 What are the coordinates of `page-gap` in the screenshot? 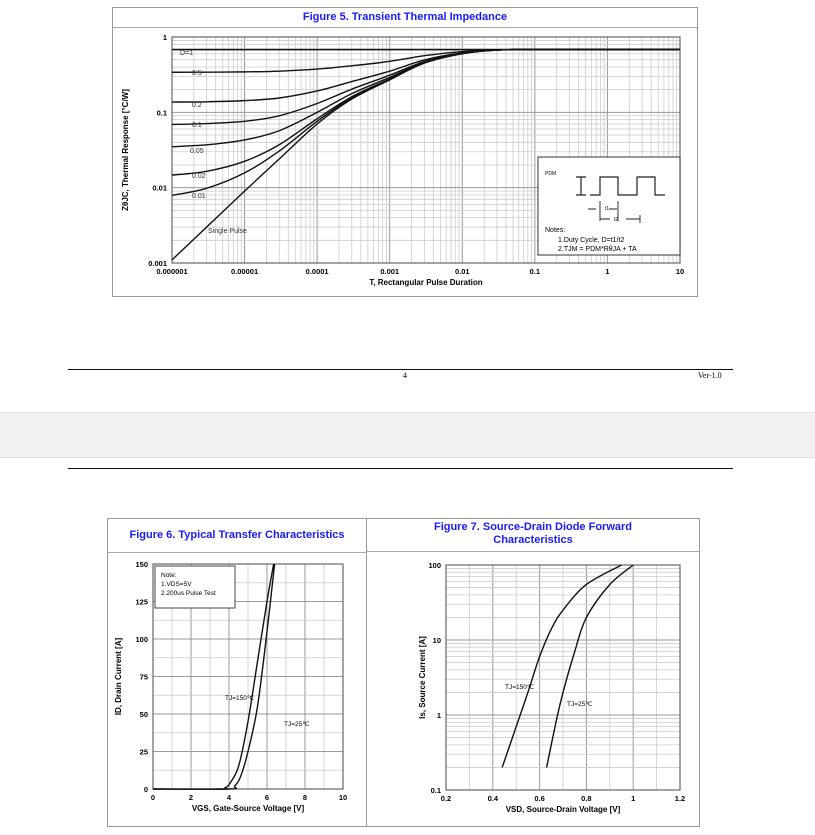 It's located at (407, 435).